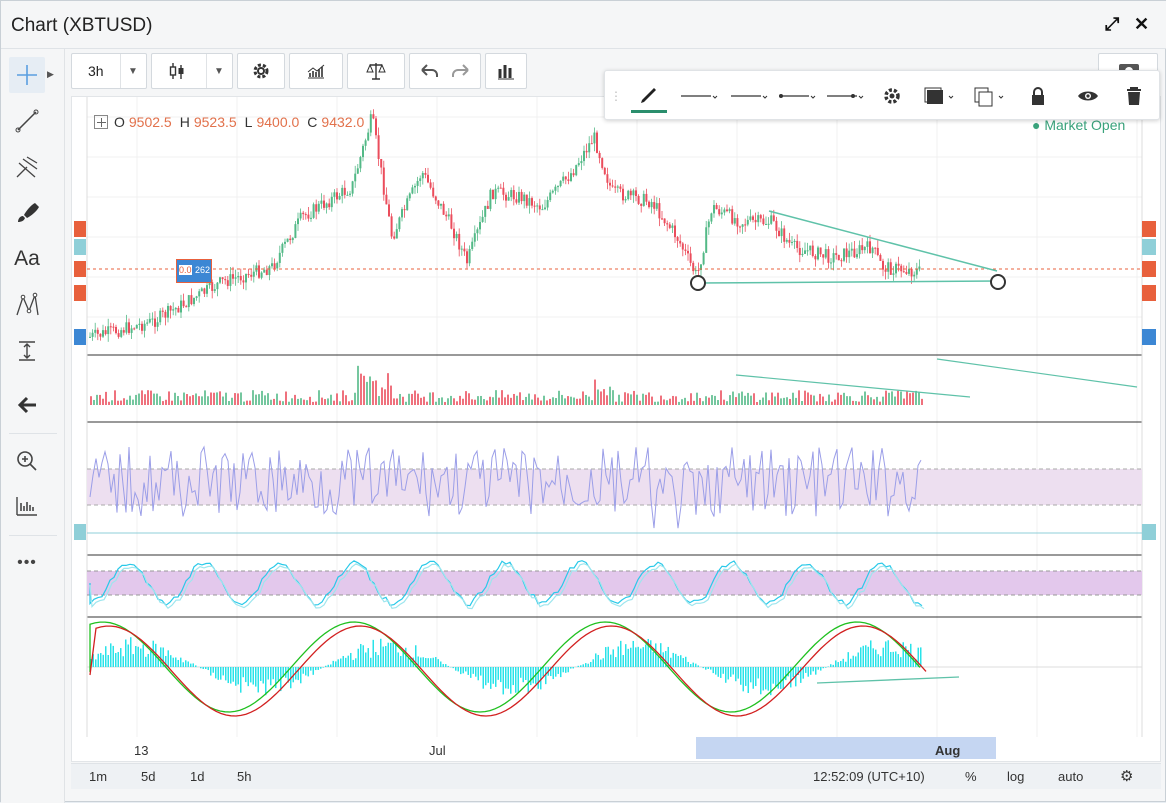  What do you see at coordinates (1088, 96) in the screenshot?
I see `eye-icon` at bounding box center [1088, 96].